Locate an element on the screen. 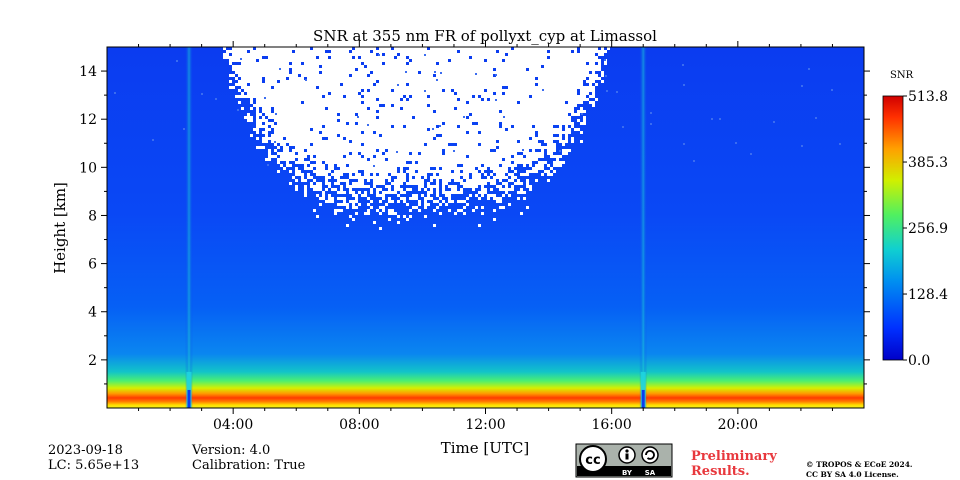 The height and width of the screenshot is (480, 960). svg-text: cc is located at coordinates (592, 460).